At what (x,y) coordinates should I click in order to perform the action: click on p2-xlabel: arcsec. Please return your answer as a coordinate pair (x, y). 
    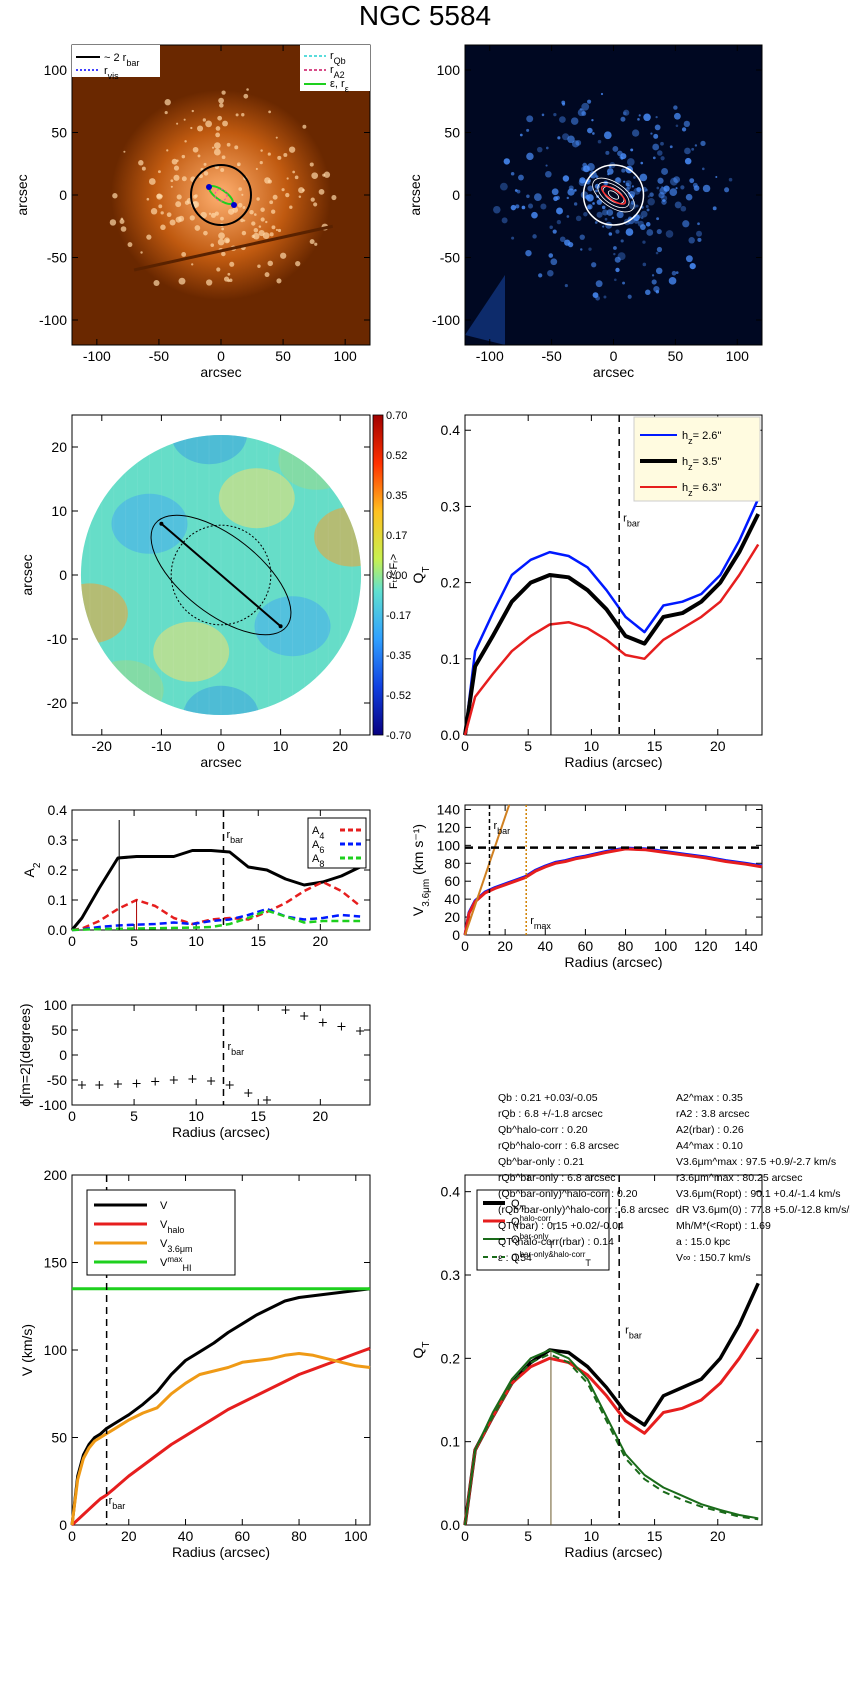
    Looking at the image, I should click on (613, 372).